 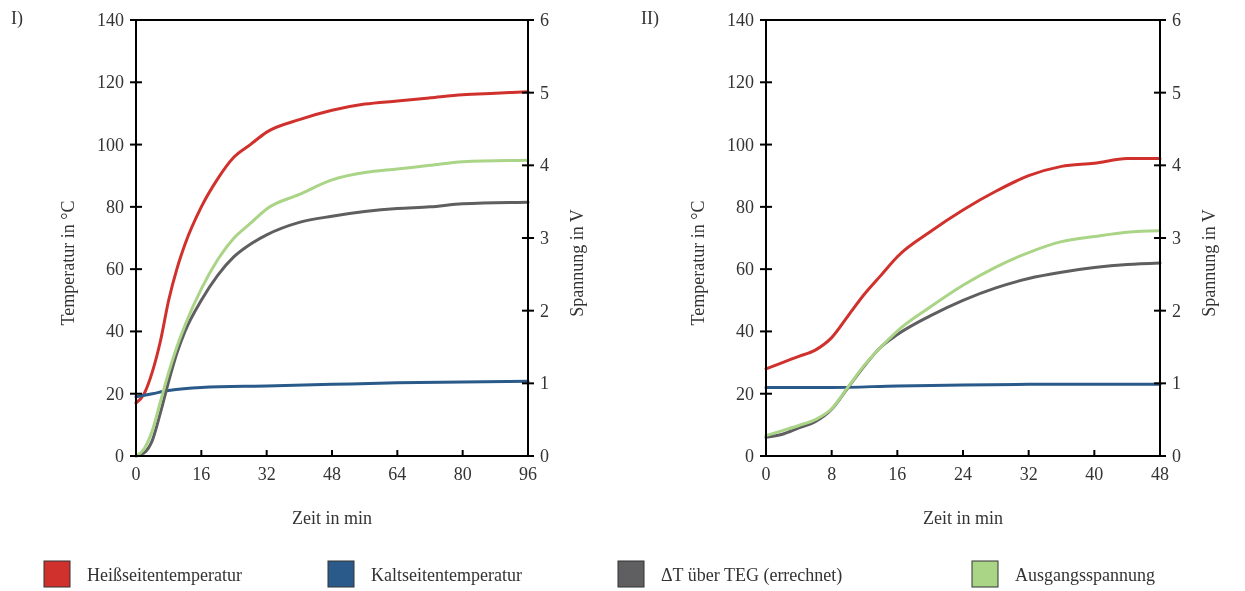 I want to click on legend-label: Heißseitentemperatur, so click(x=164, y=575).